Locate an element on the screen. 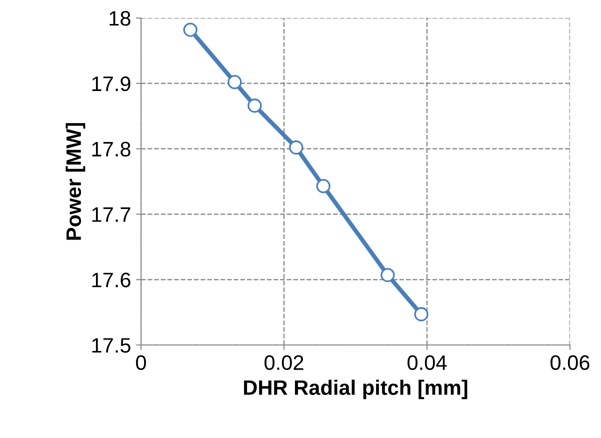 This screenshot has height=438, width=601. y-axis-title: Power [MW] is located at coordinates (76, 181).